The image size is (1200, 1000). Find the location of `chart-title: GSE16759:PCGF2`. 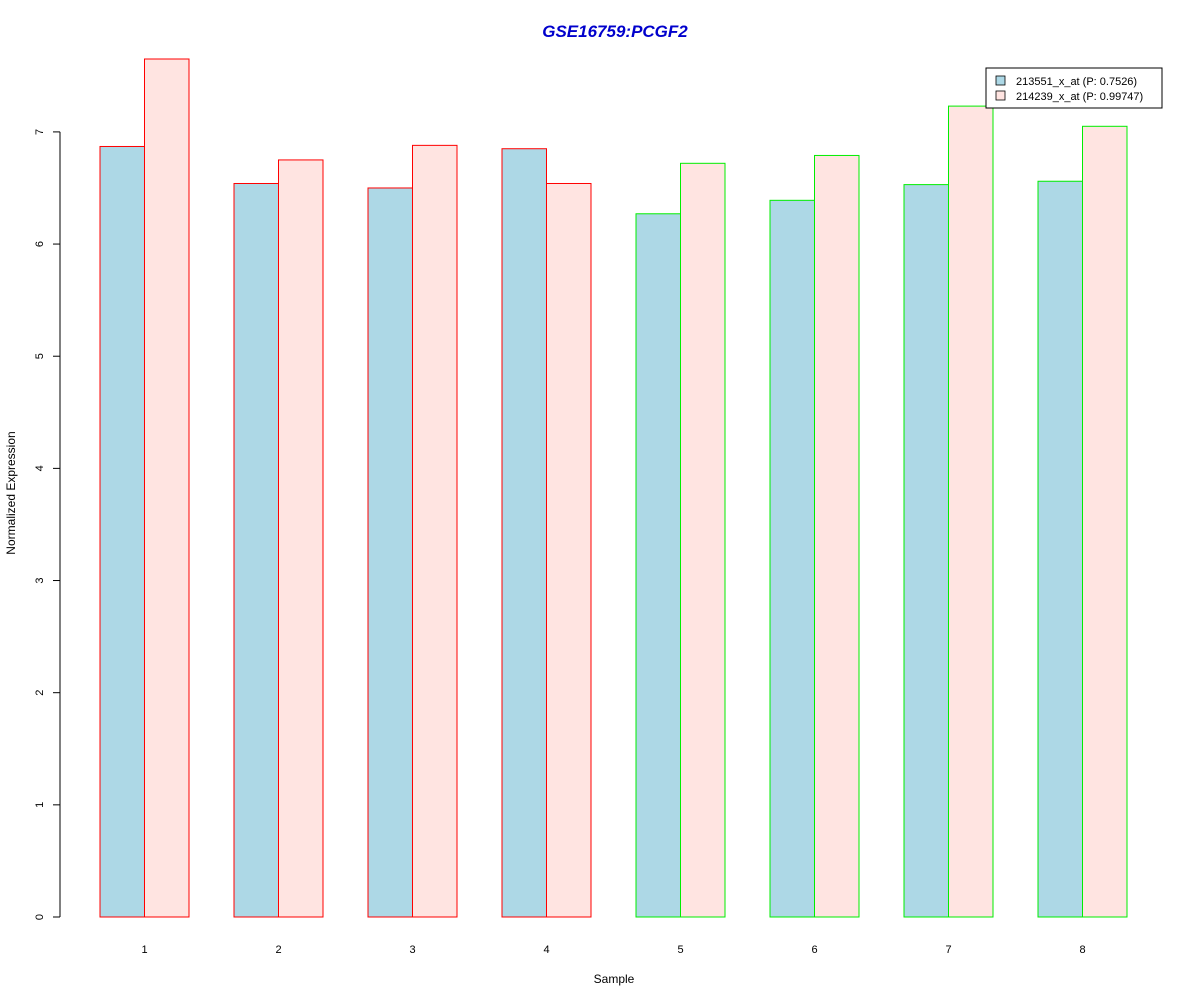

chart-title: GSE16759:PCGF2 is located at coordinates (615, 31).